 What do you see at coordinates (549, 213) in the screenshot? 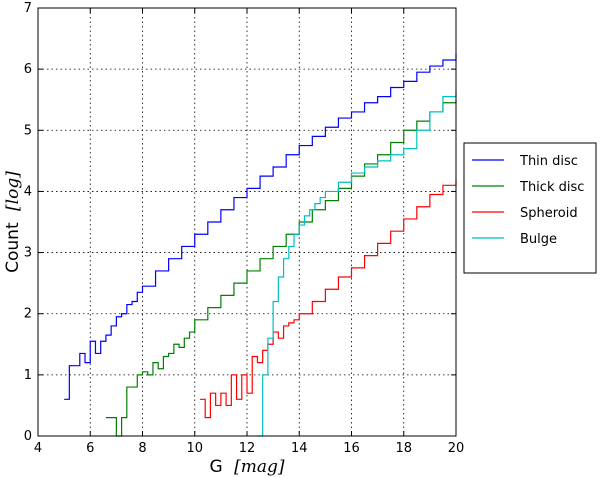
I see `legend-label: Spheroid` at bounding box center [549, 213].